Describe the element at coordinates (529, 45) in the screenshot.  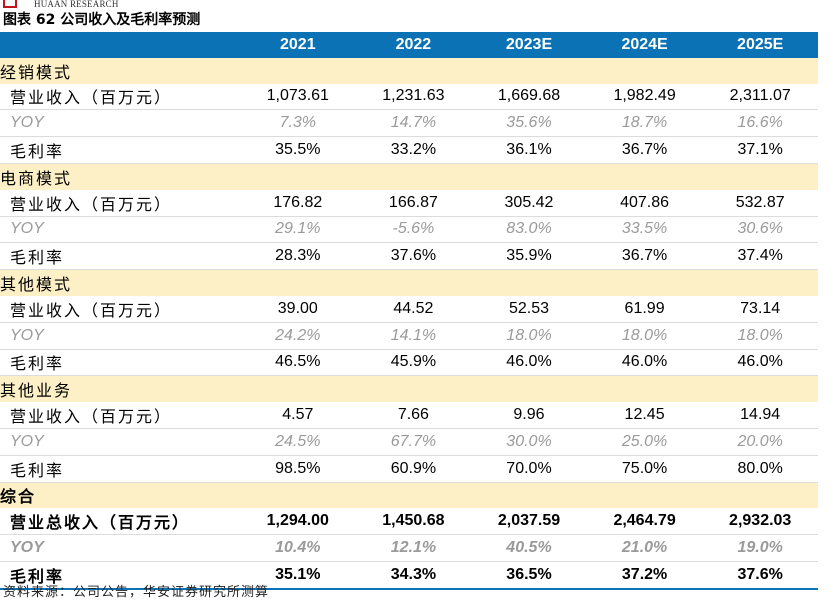
I see `header-cell: 2023E` at that location.